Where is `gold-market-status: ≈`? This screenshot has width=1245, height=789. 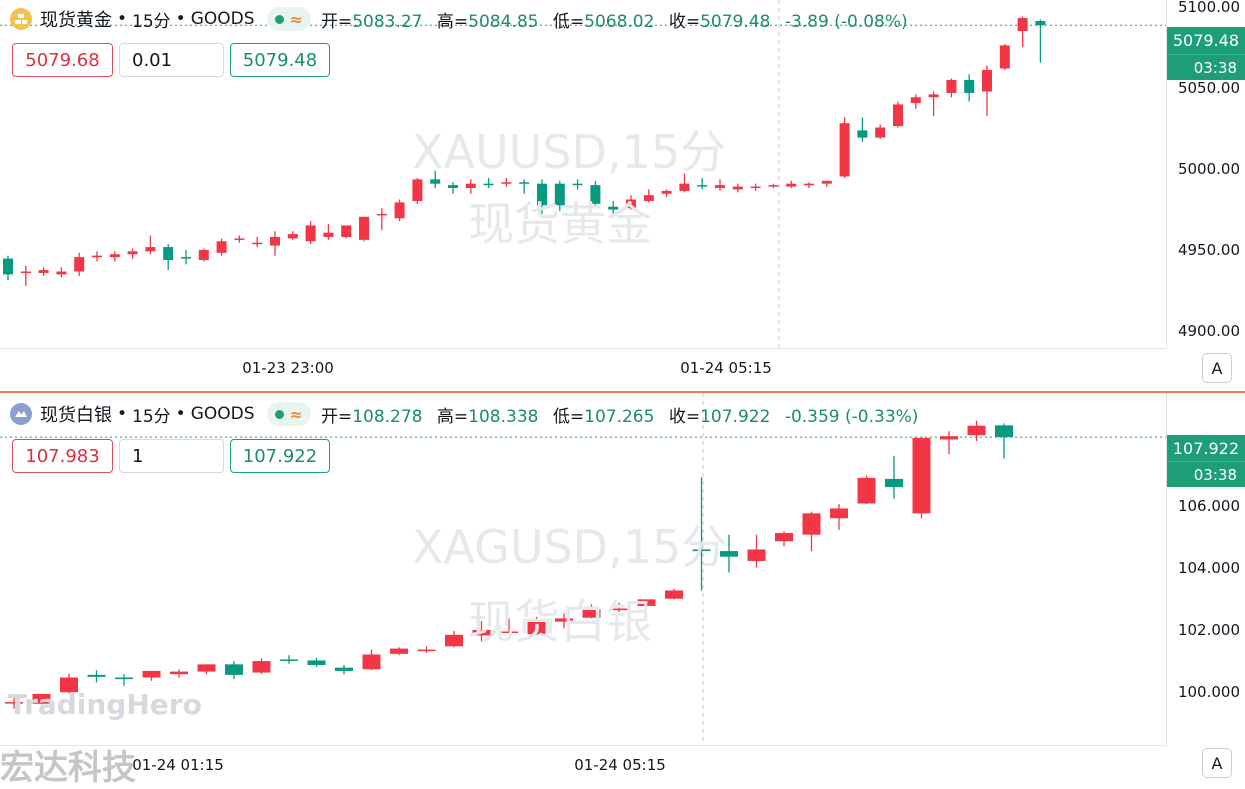
gold-market-status: ≈ is located at coordinates (288, 19).